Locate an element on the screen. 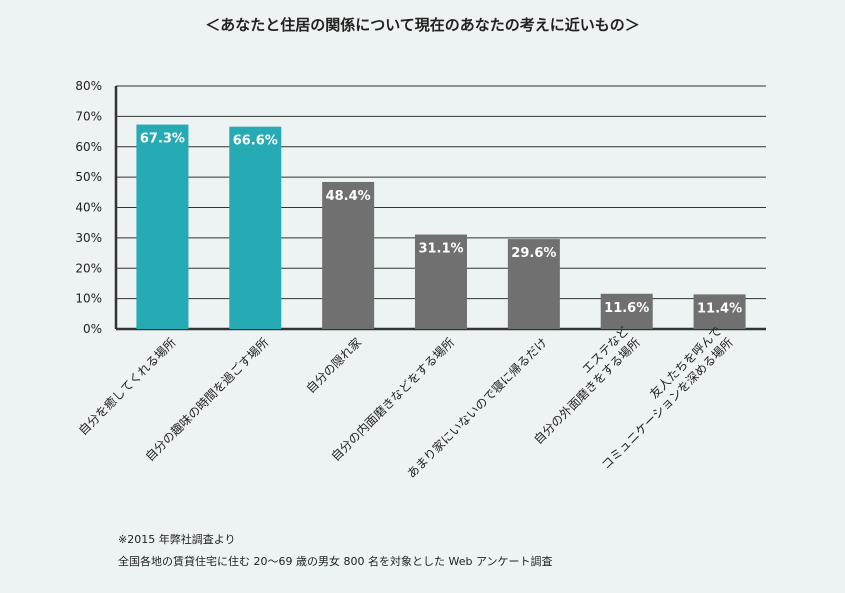 The image size is (845, 593). x-category-label-line: 自分の外面磨きをする場所 is located at coordinates (587, 391).